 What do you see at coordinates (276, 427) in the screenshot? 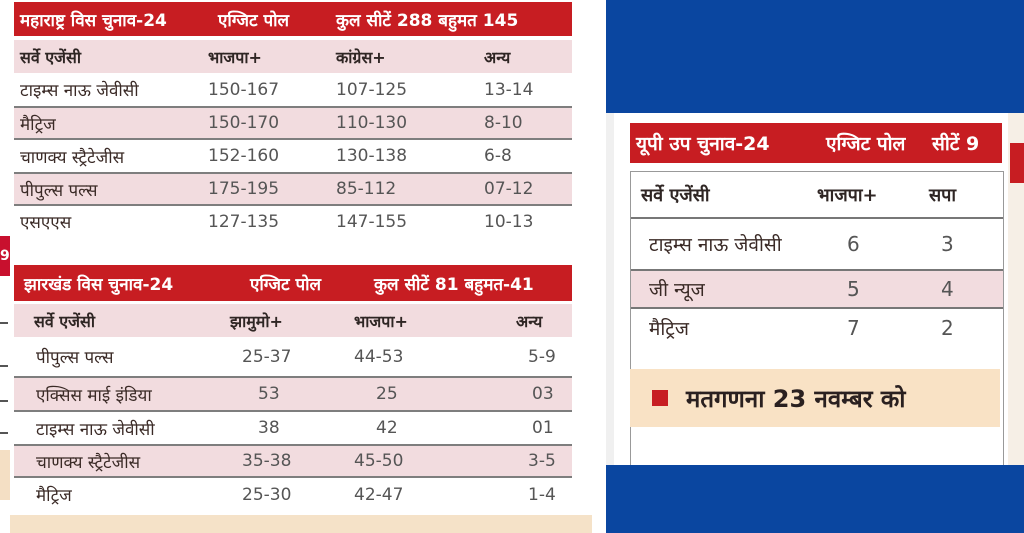
I see `value-cell: 38` at bounding box center [276, 427].